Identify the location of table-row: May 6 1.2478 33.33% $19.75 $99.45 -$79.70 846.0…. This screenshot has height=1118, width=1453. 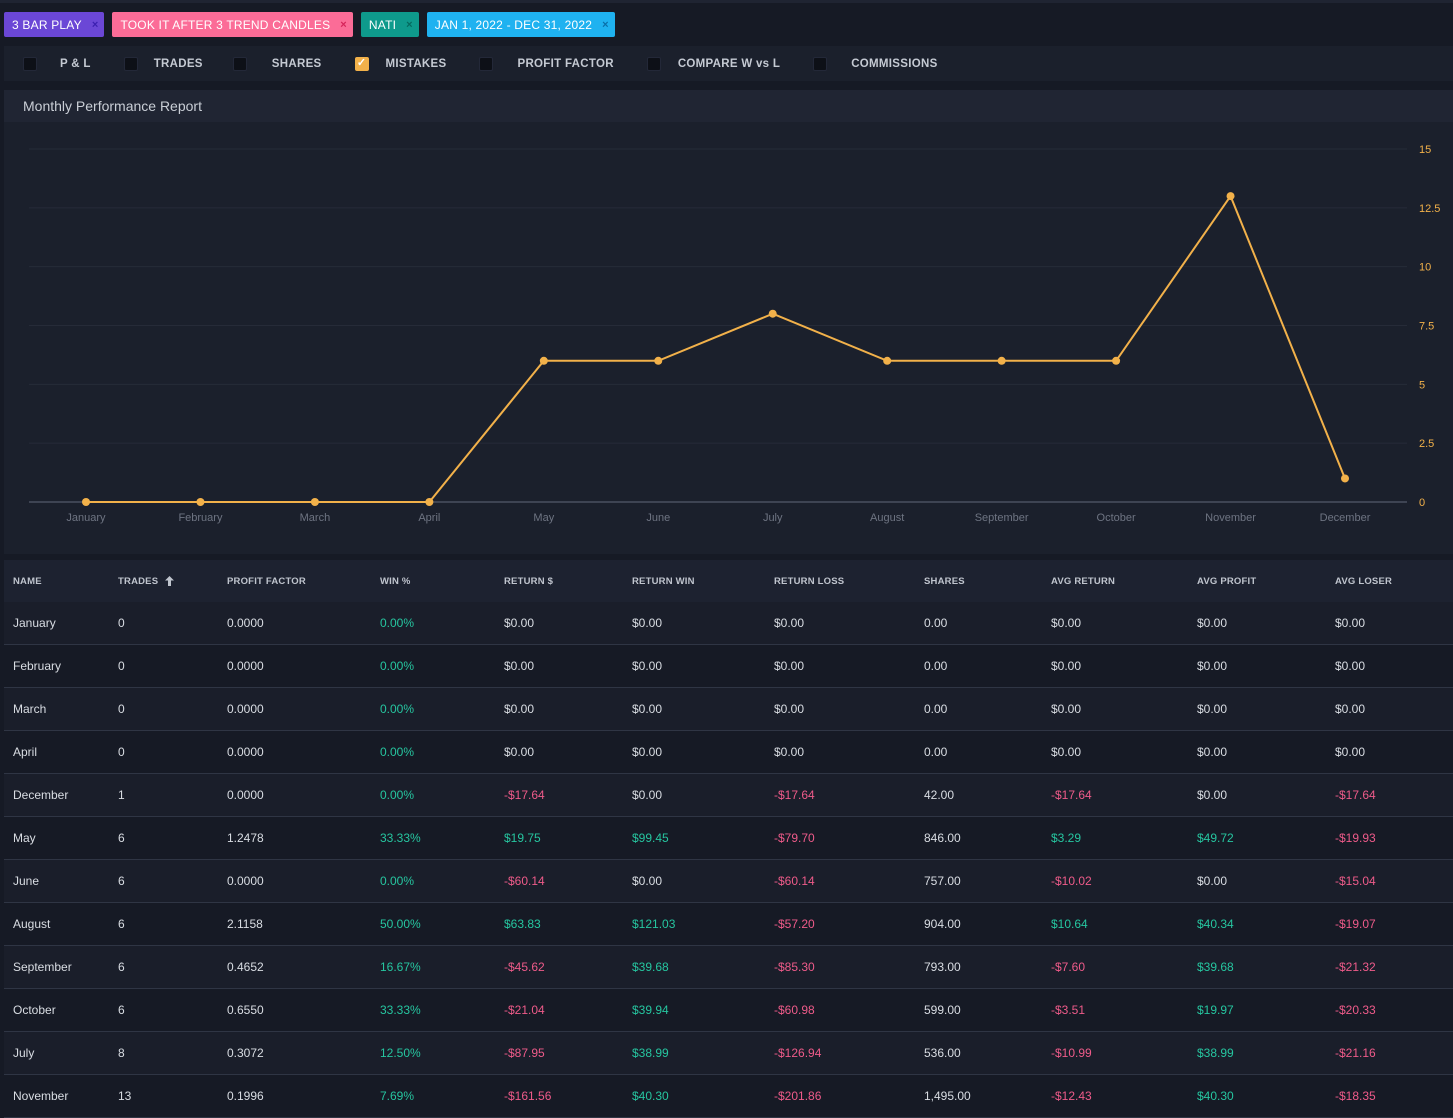
(728, 838).